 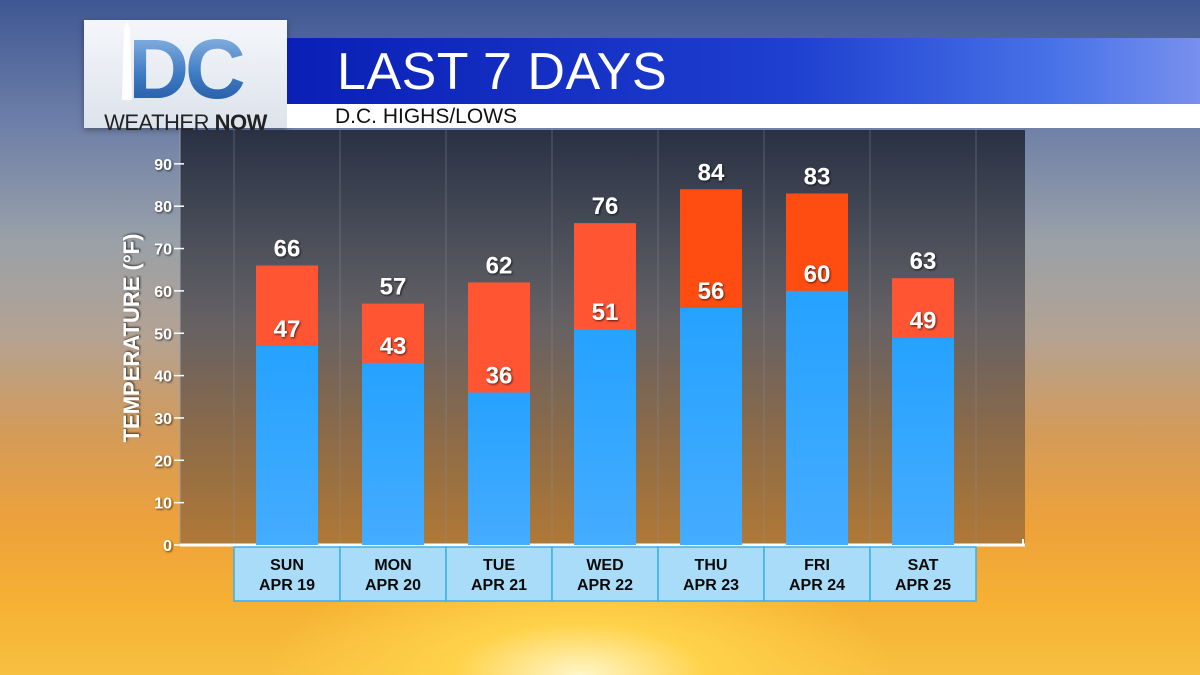 What do you see at coordinates (499, 565) in the screenshot?
I see `day-label: TUE` at bounding box center [499, 565].